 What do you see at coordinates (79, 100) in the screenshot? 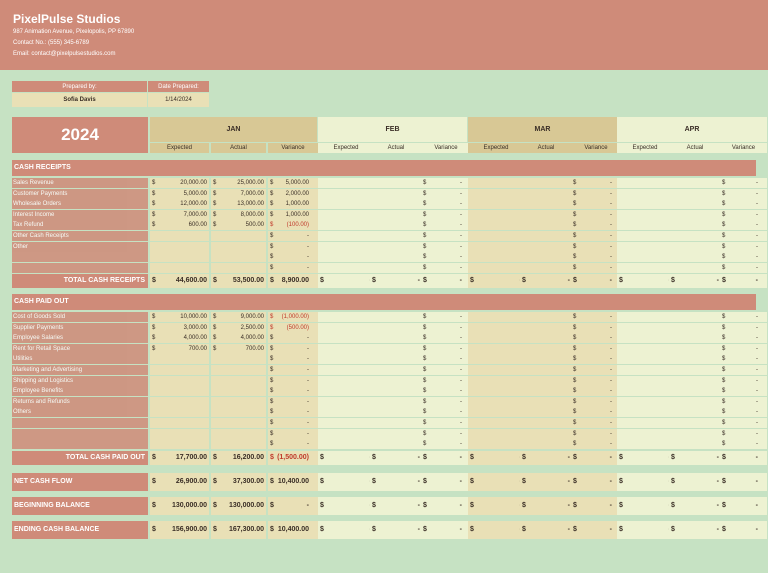
I see `prepared-by-value: Sofia Davis` at bounding box center [79, 100].